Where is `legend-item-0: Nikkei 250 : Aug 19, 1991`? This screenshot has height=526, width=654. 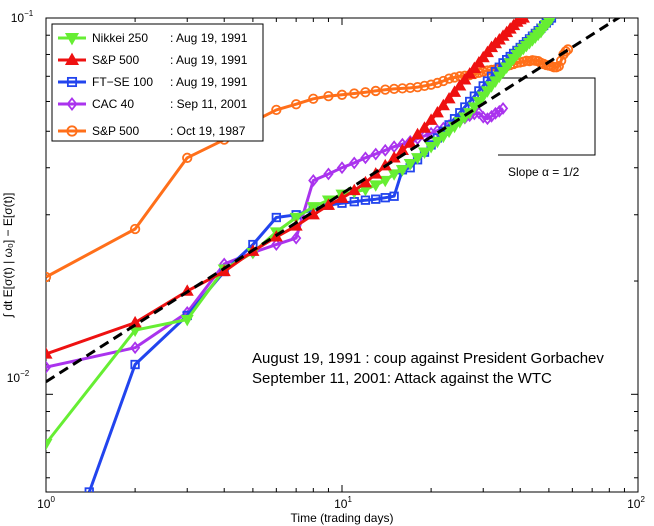
legend-item-0: Nikkei 250 : Aug 19, 1991 is located at coordinates (153, 38).